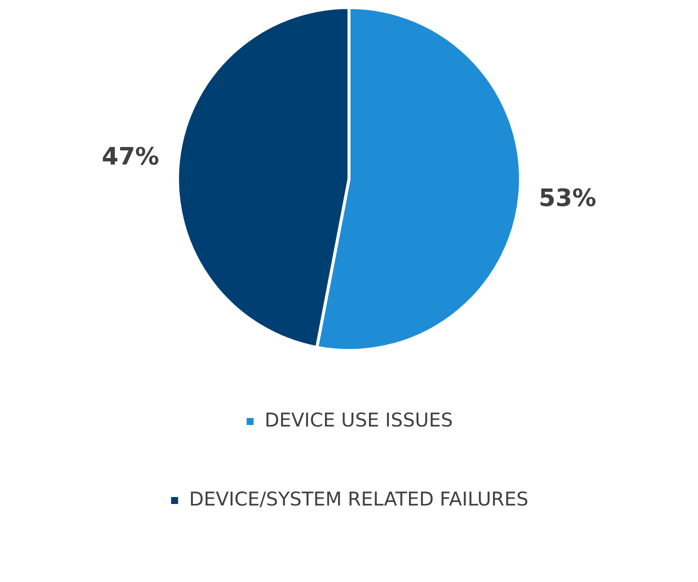 The width and height of the screenshot is (698, 582). Describe the element at coordinates (358, 499) in the screenshot. I see `legend-label: DEVICE/SYSTEM RELATED FAILURES` at that location.